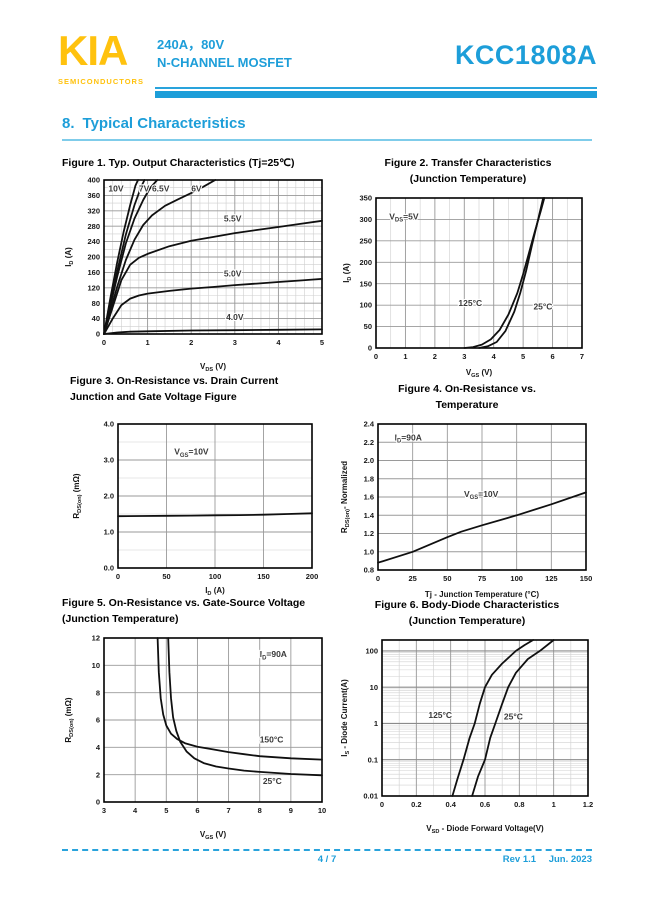 The width and height of the screenshot is (649, 917). What do you see at coordinates (369, 514) in the screenshot?
I see `svg-text: 1.4` at bounding box center [369, 514].